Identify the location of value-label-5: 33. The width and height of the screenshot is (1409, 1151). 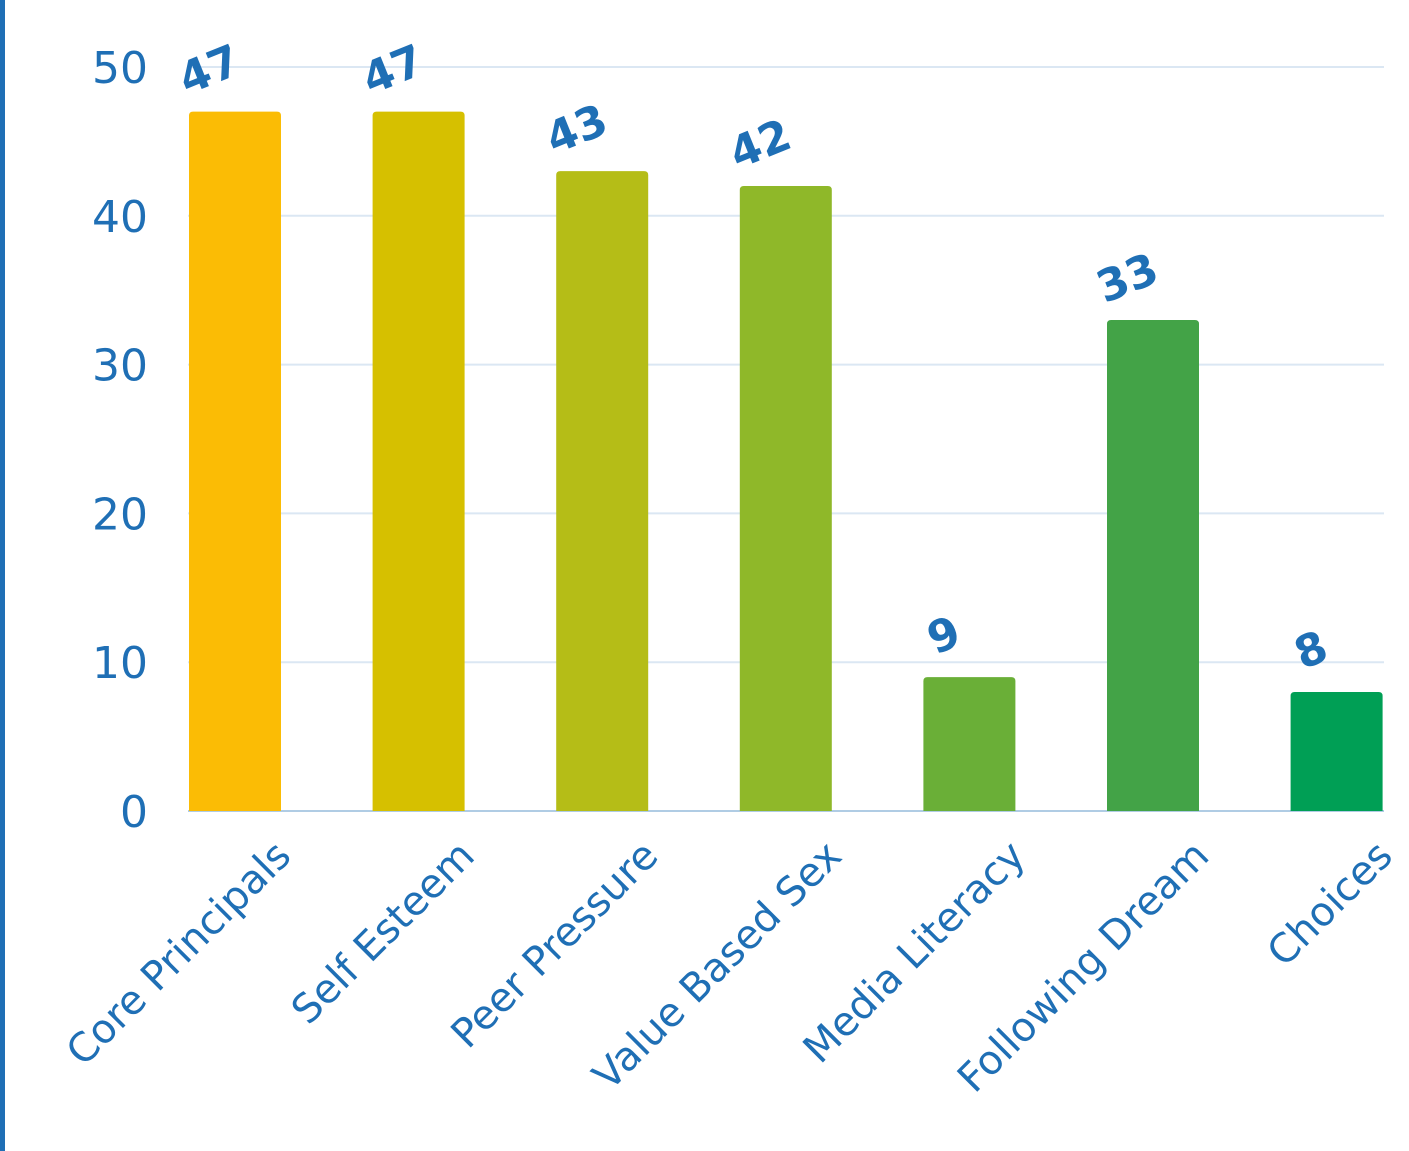
(1128, 278).